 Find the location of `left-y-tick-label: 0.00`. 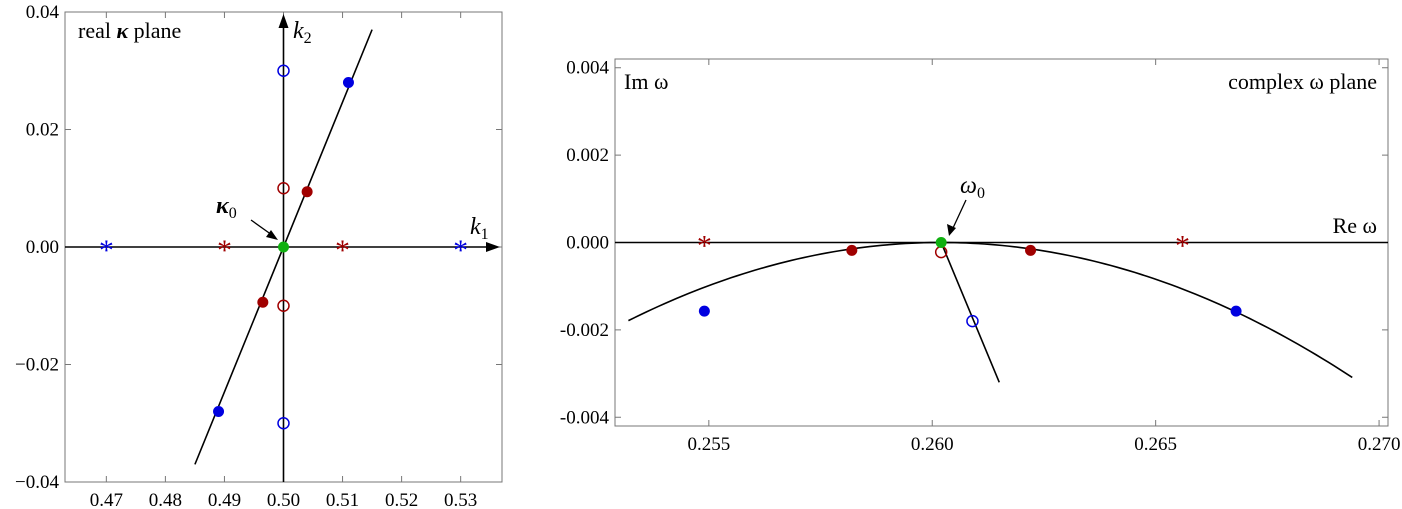

left-y-tick-label: 0.00 is located at coordinates (42, 247).